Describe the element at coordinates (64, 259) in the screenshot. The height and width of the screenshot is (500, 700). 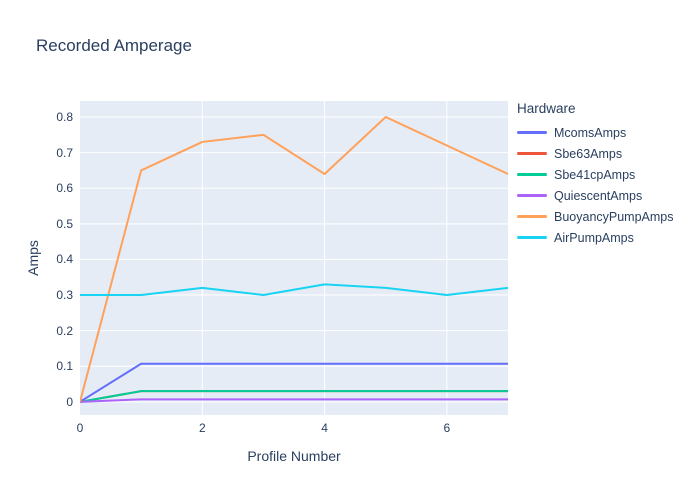
I see `y-tick-label: 0.4` at that location.